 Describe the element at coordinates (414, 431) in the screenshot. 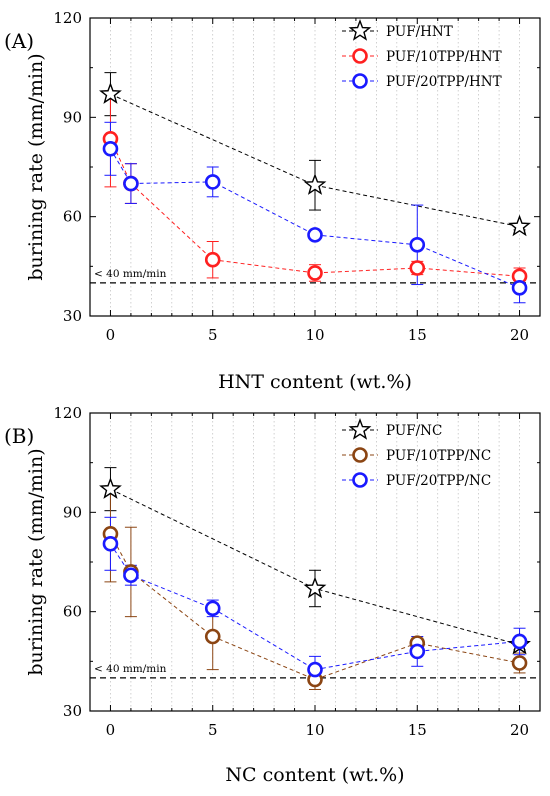

I see `legend-label: PUF/NC` at that location.